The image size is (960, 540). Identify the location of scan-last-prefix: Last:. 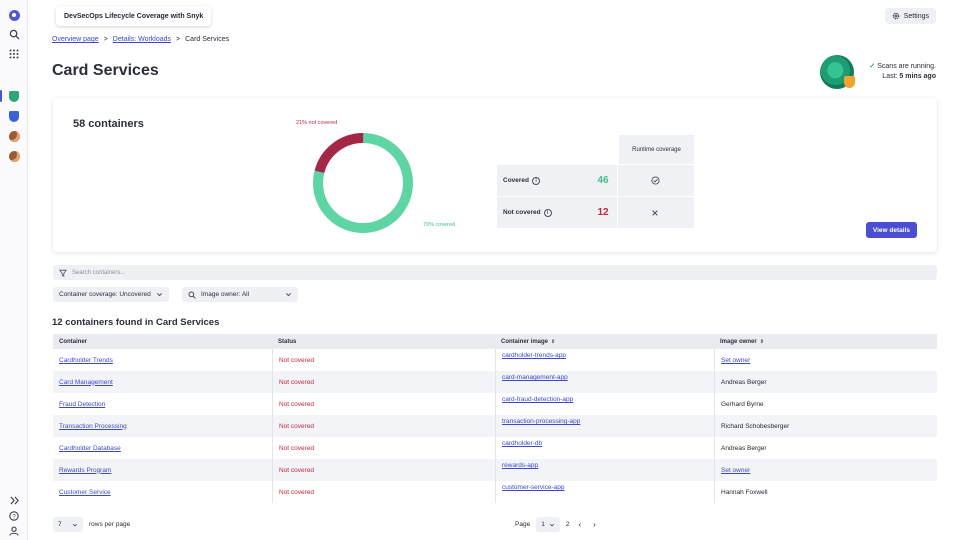
(891, 76).